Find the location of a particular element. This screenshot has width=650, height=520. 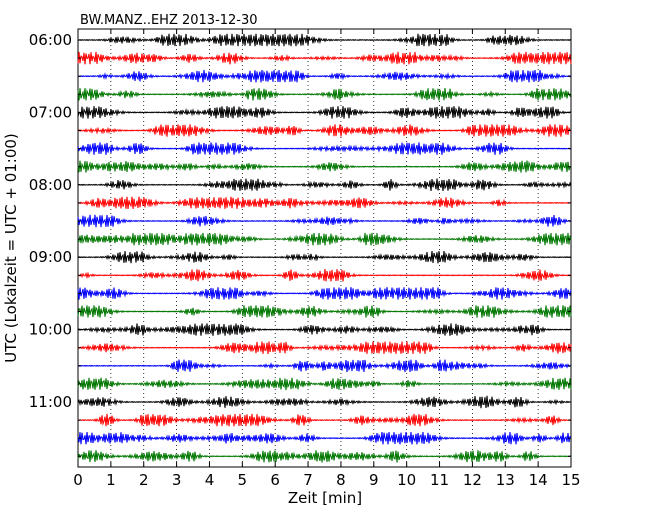

x-tick-label: 4 is located at coordinates (210, 480).